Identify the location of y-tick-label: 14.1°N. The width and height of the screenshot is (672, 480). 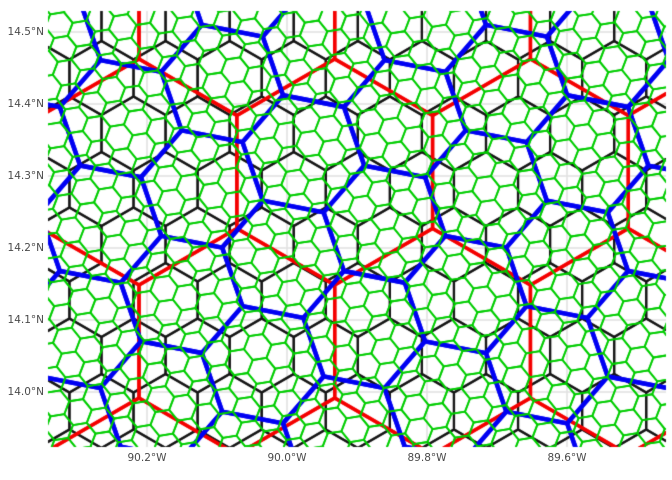
(25, 320).